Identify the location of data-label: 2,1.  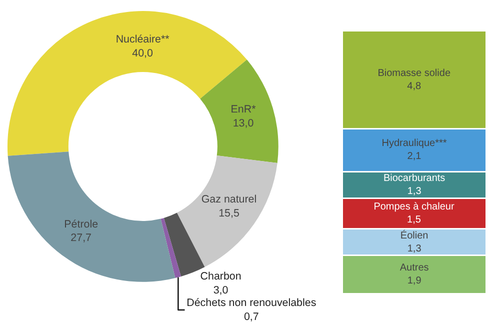
(414, 156).